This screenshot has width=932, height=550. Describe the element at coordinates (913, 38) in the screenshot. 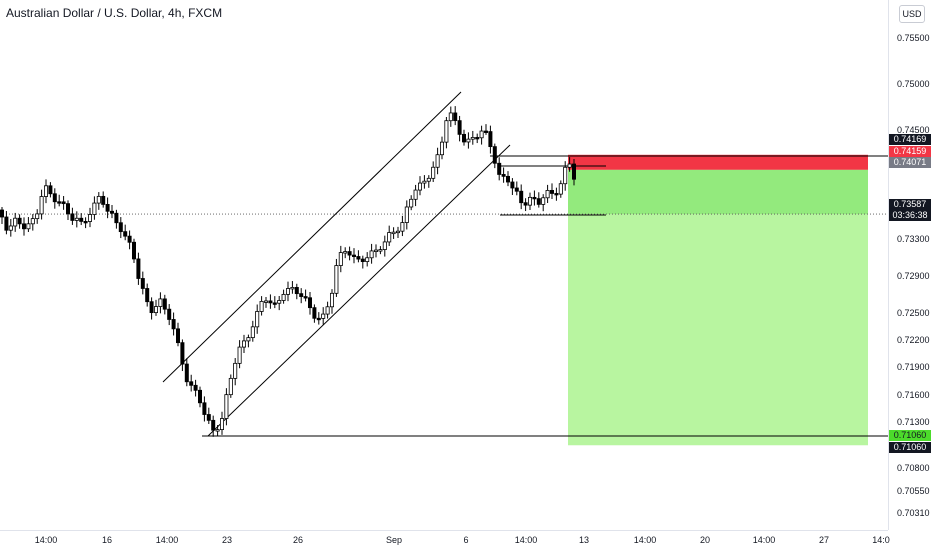

I see `price-tick-label: 0.75500` at that location.